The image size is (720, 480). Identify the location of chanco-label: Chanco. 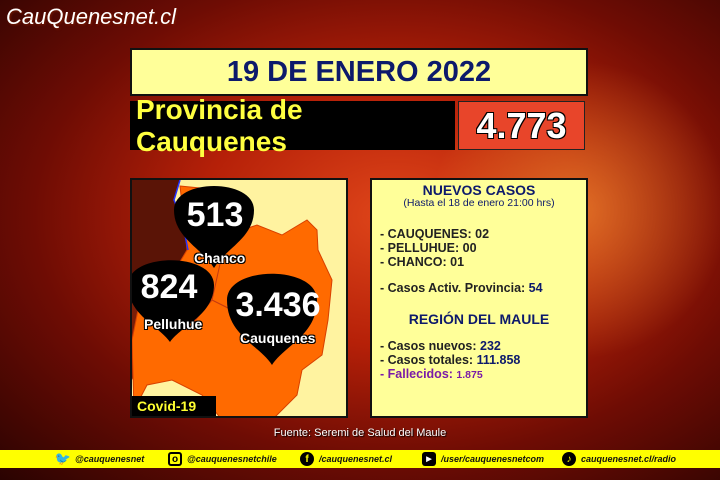
(220, 258).